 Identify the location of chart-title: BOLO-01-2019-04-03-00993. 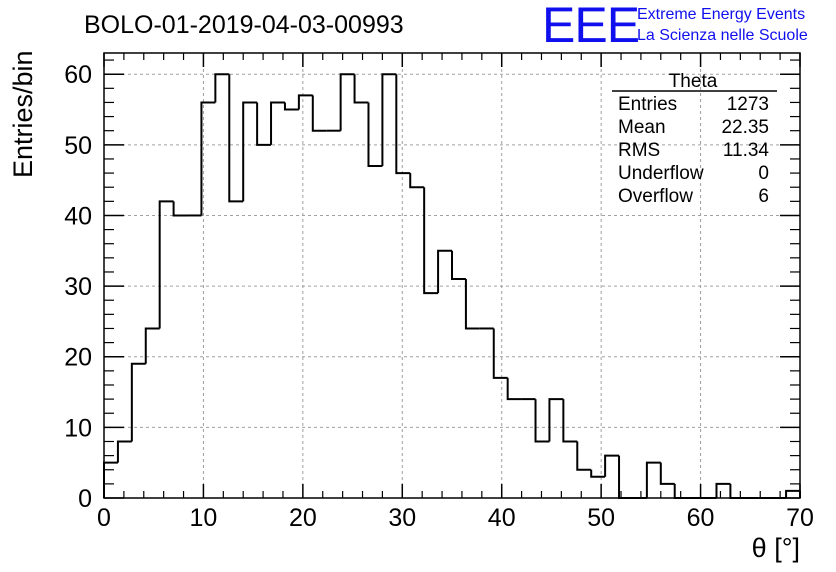
(244, 25).